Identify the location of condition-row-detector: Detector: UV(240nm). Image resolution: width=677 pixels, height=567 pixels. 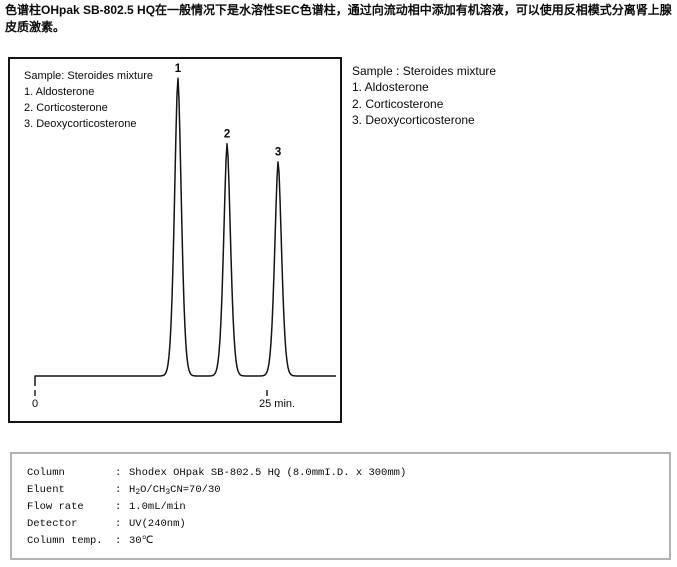
(348, 524).